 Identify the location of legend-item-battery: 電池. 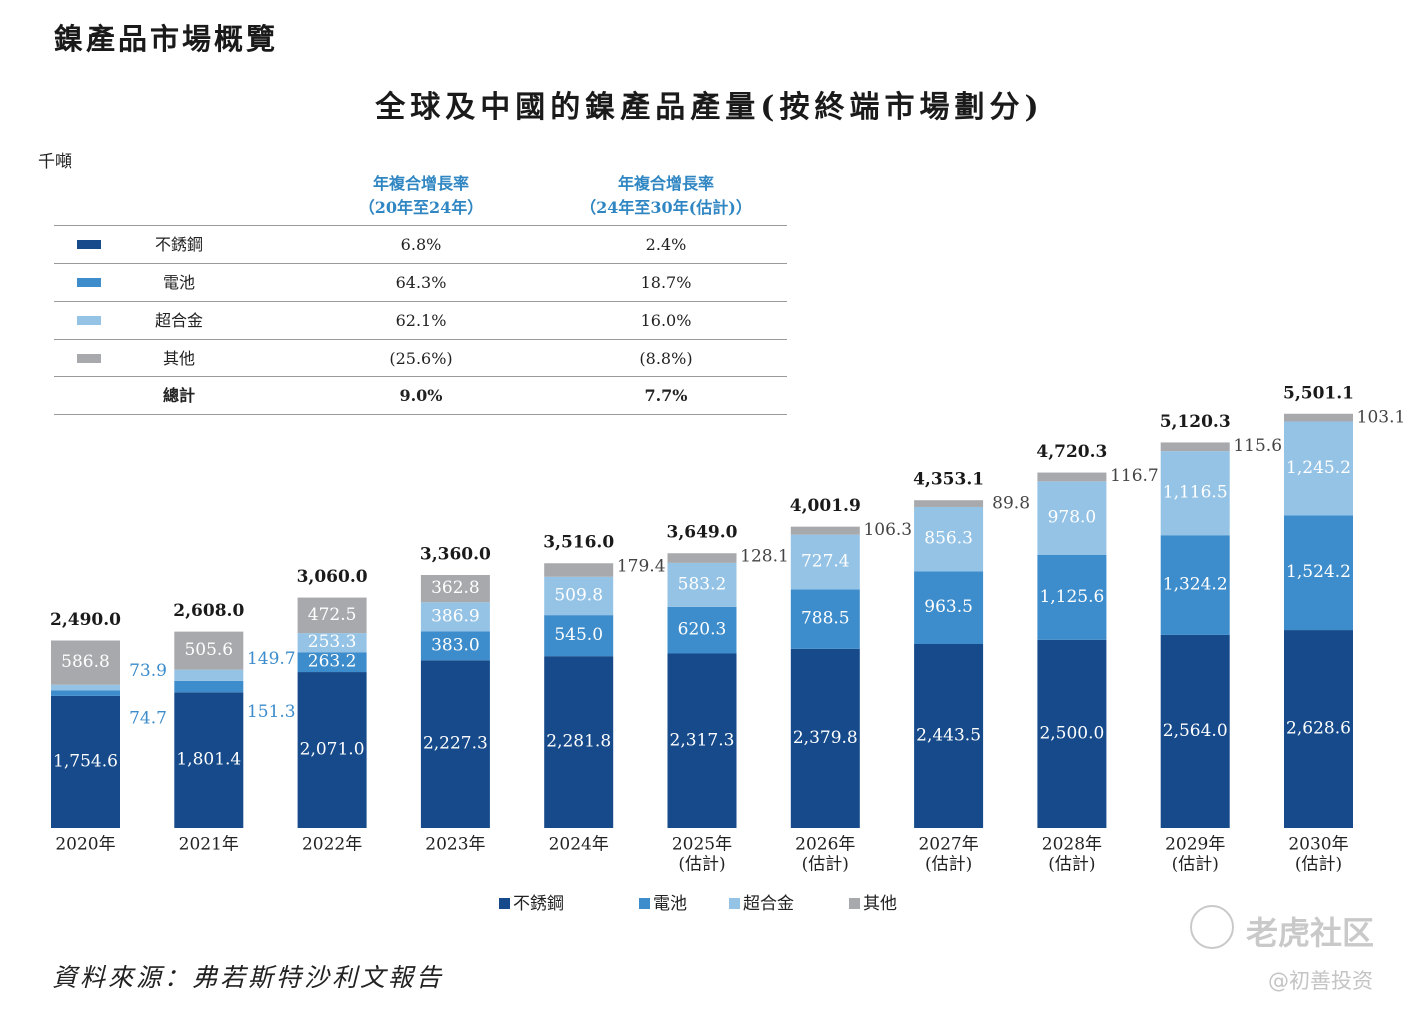
(663, 904).